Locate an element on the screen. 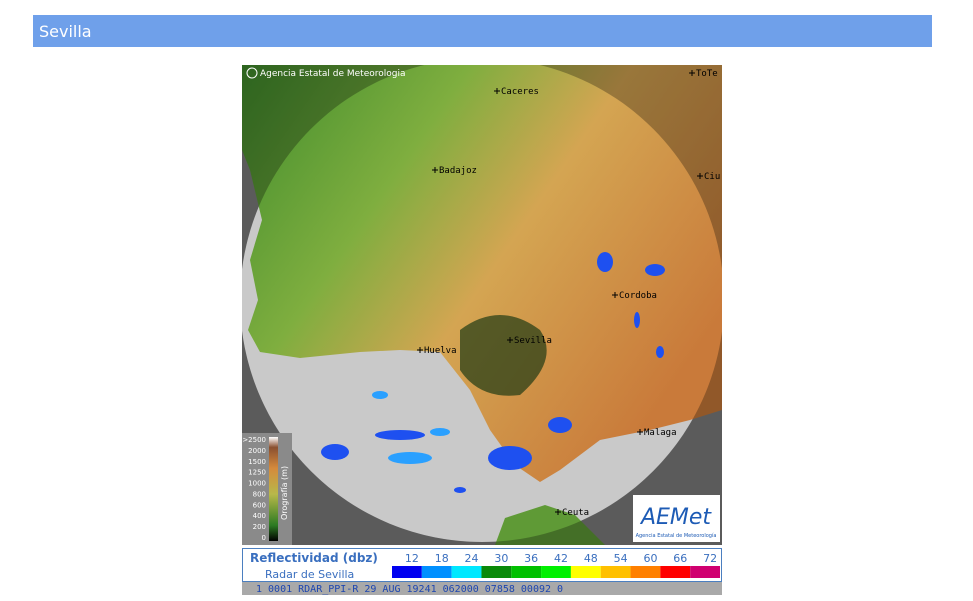  city-label: Caceres is located at coordinates (520, 92).